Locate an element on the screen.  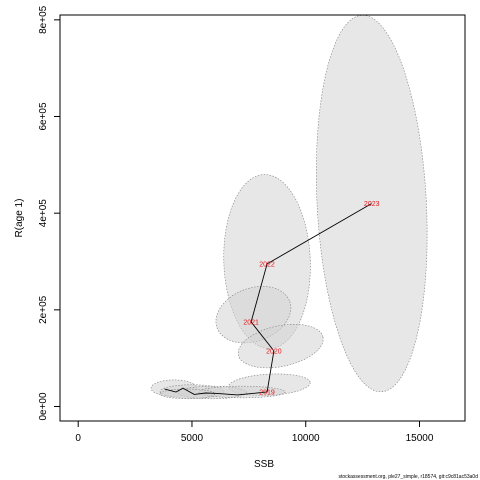
y-axis: 0e+00 2e+05 4e+05 6e+05 8e+05 is located at coordinates (49, 213).